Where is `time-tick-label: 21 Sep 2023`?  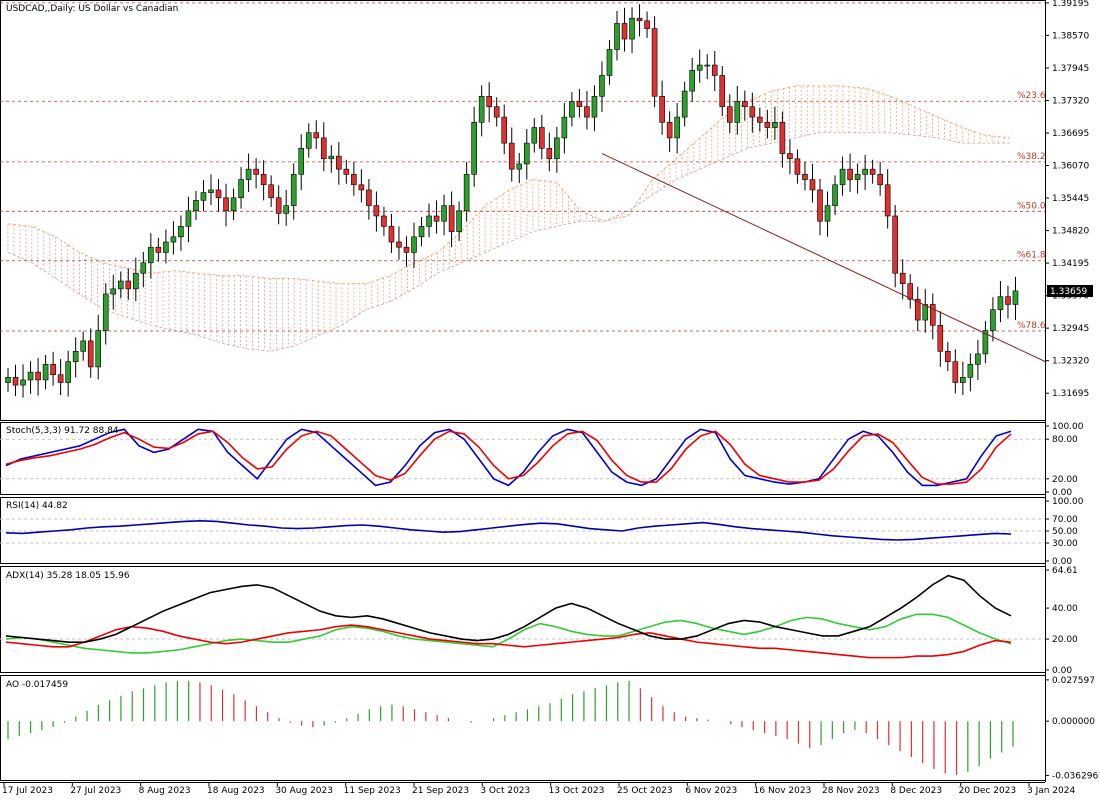 time-tick-label: 21 Sep 2023 is located at coordinates (440, 791).